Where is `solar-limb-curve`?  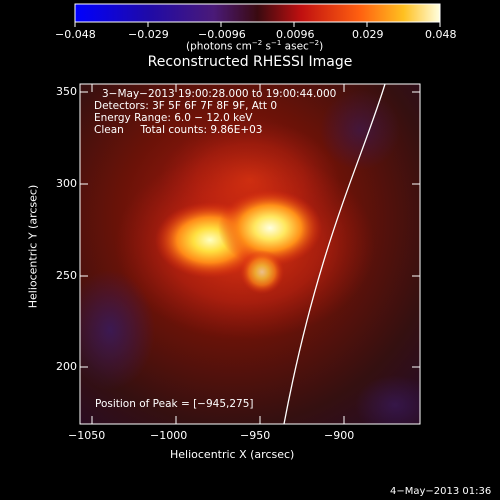
solar-limb-curve is located at coordinates (334, 254).